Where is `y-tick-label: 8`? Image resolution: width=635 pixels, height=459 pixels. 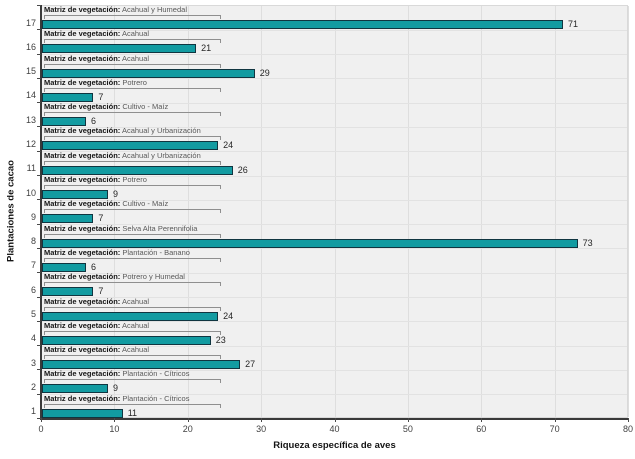
y-tick-label: 8 is located at coordinates (33, 241).